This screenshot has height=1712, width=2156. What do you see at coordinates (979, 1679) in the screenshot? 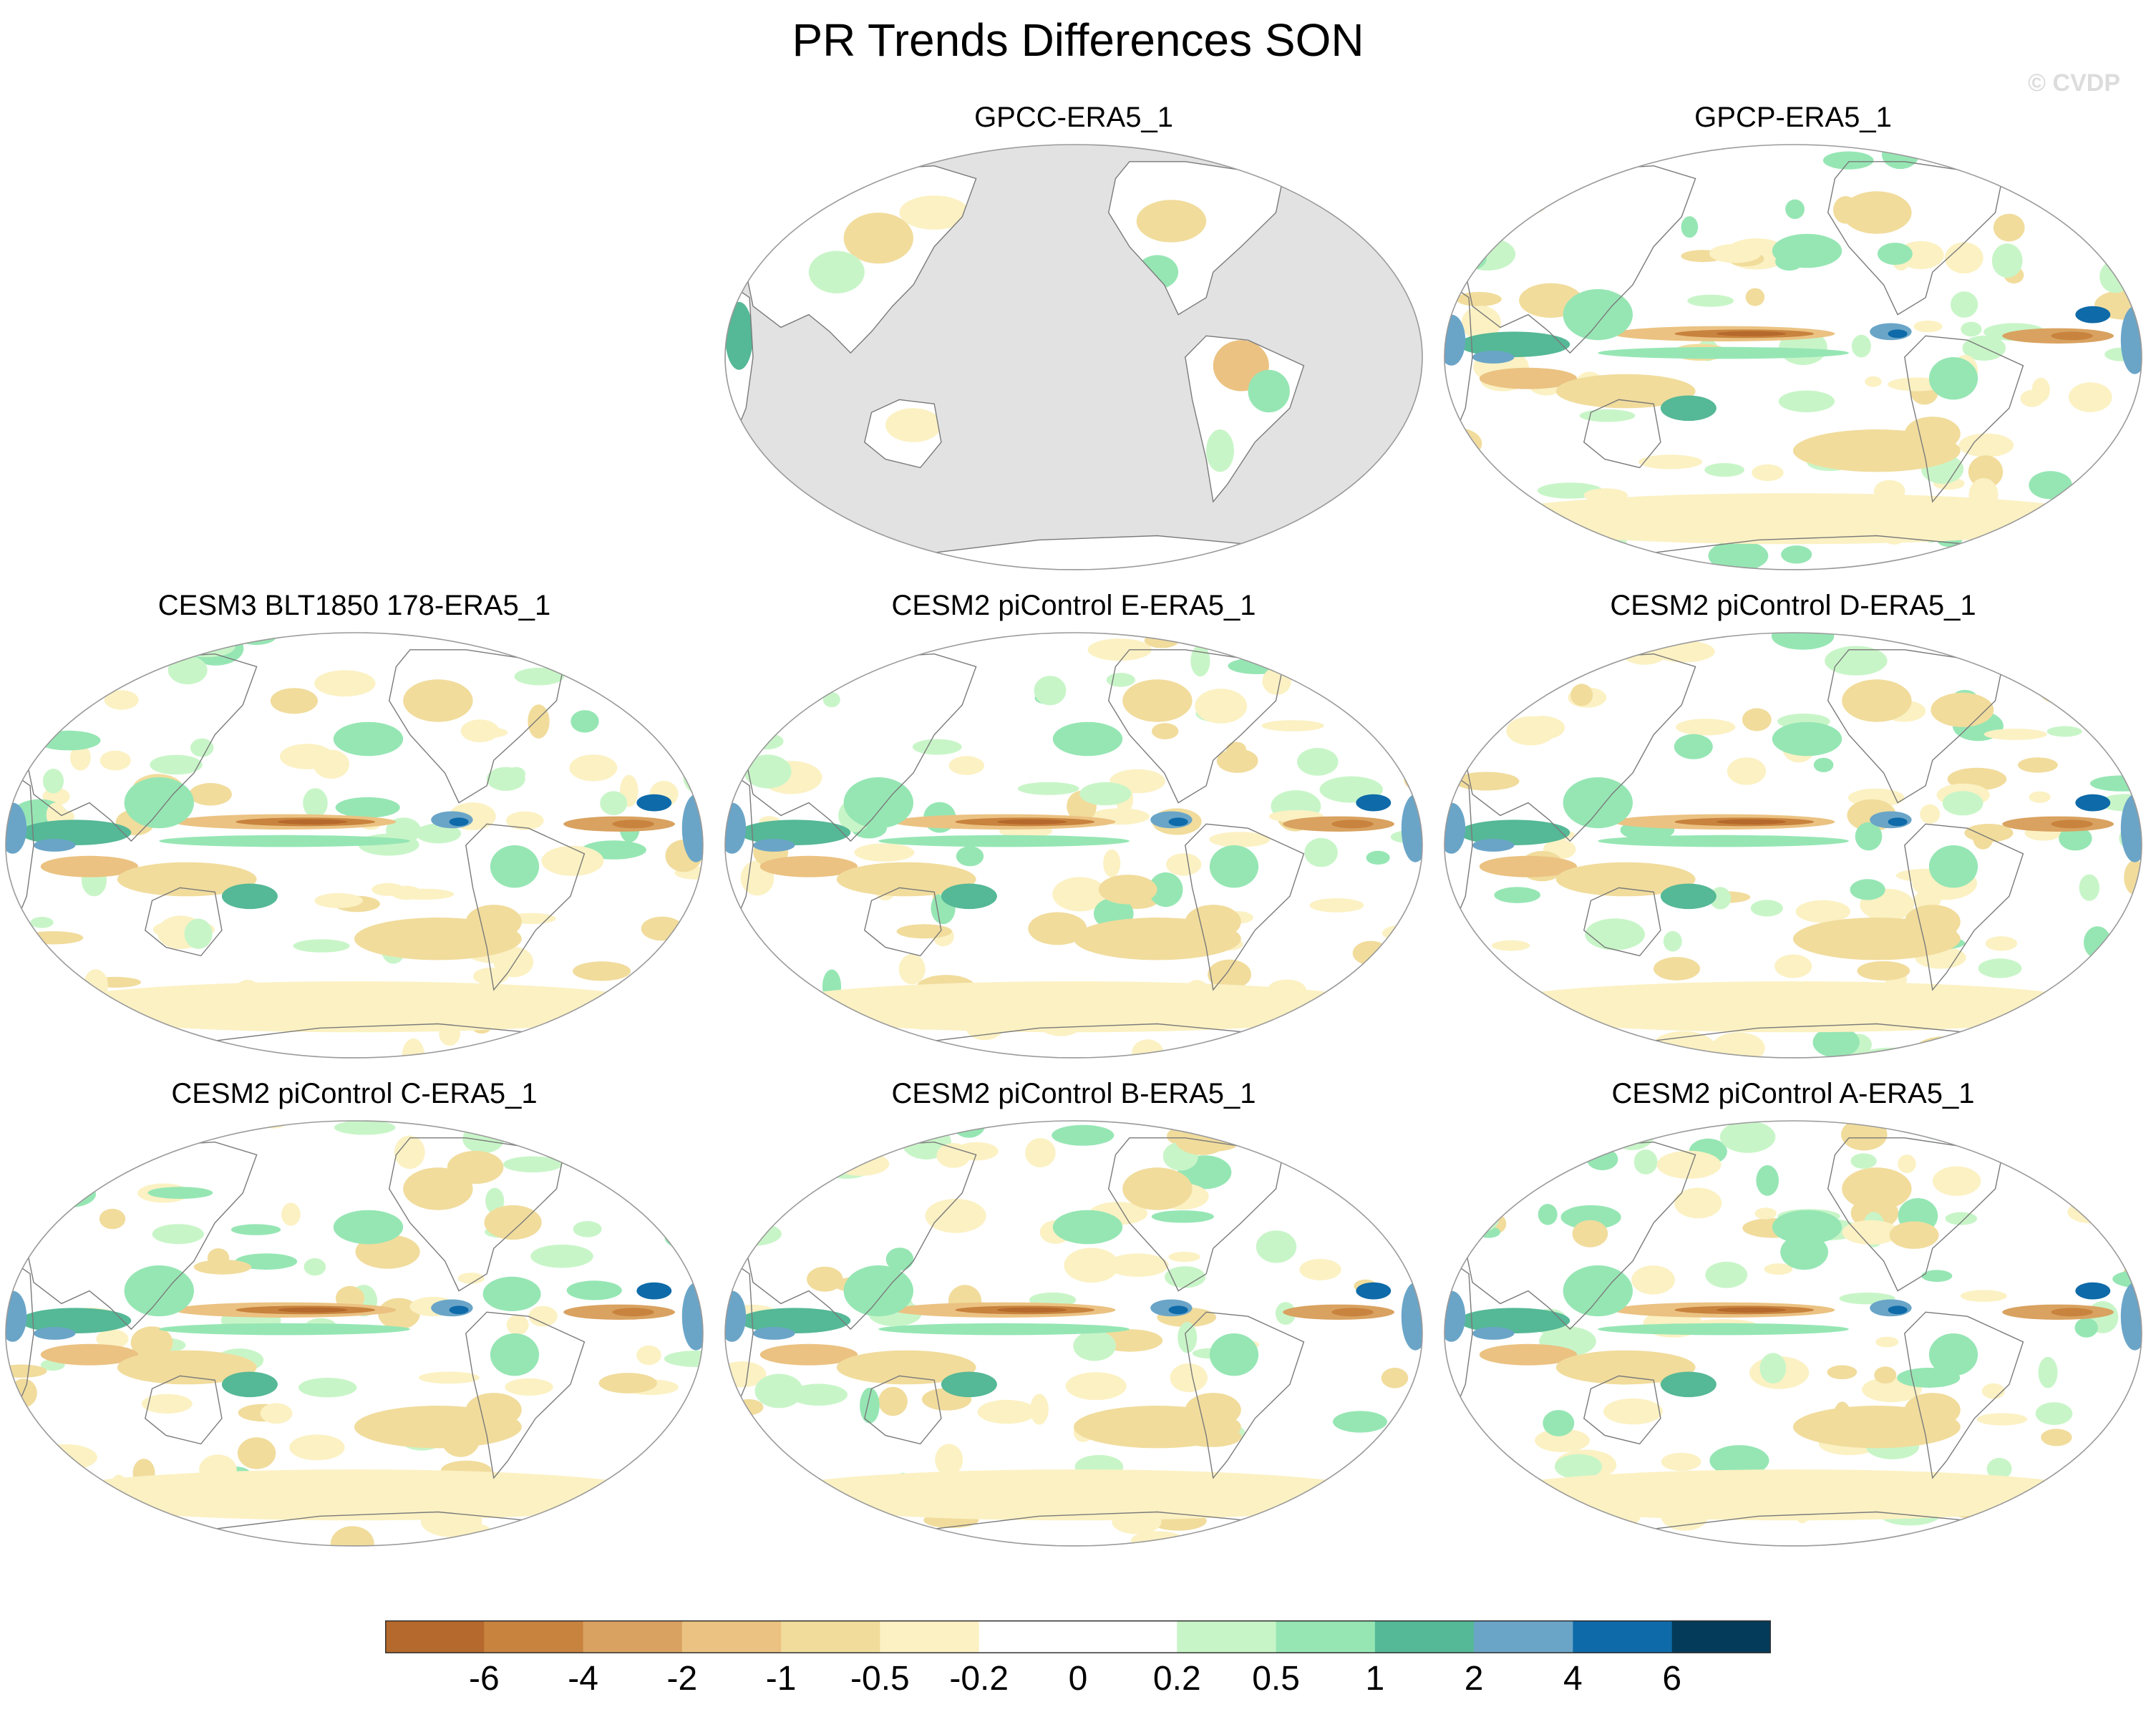
I see `colorbar-tick-label: -0.2` at bounding box center [979, 1679].